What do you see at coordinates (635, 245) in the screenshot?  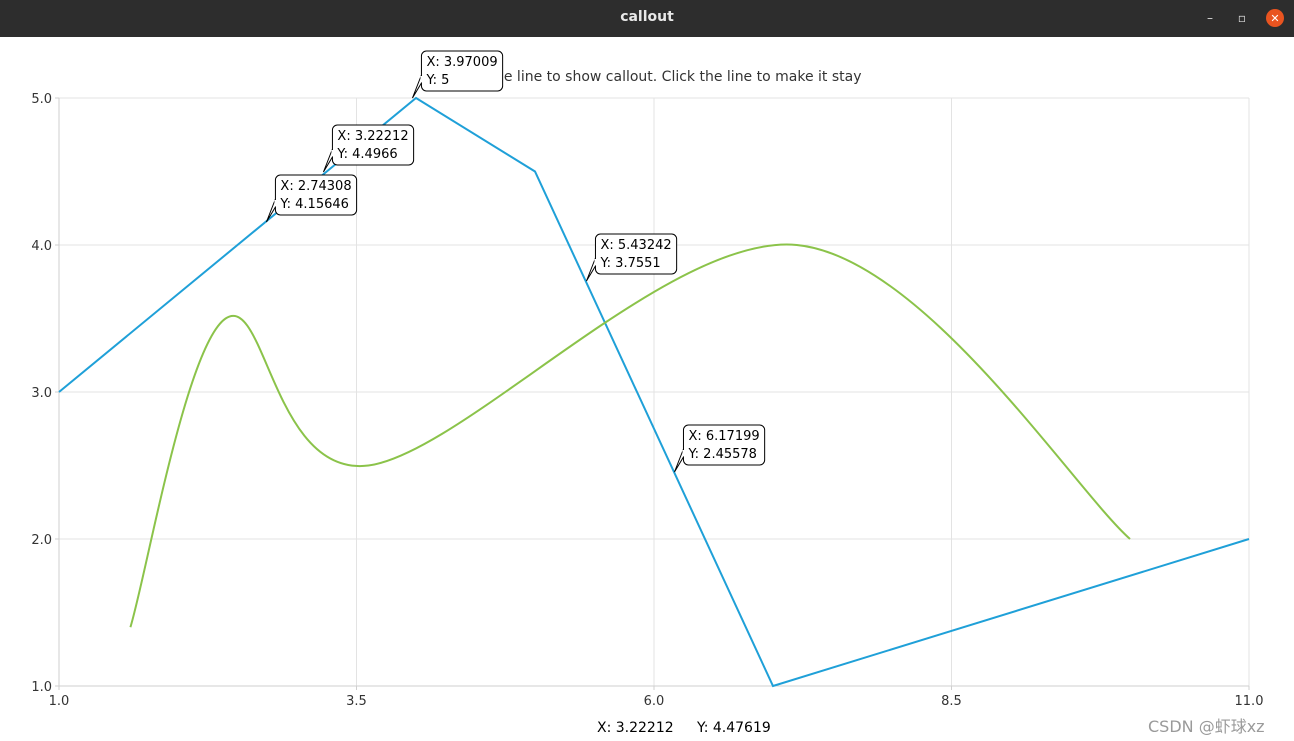 I see `callout-x-label: X: 5.43242` at bounding box center [635, 245].